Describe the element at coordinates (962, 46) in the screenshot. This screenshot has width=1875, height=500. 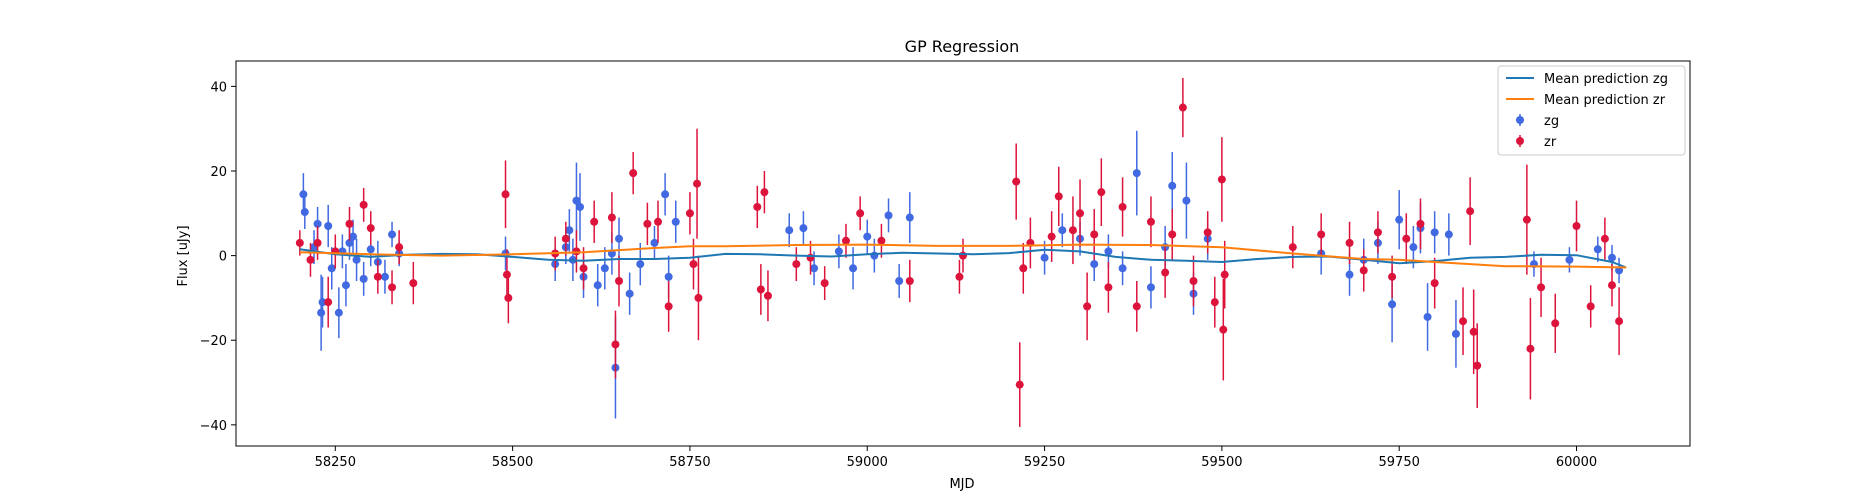
I see `chart-title: GP Regression` at that location.